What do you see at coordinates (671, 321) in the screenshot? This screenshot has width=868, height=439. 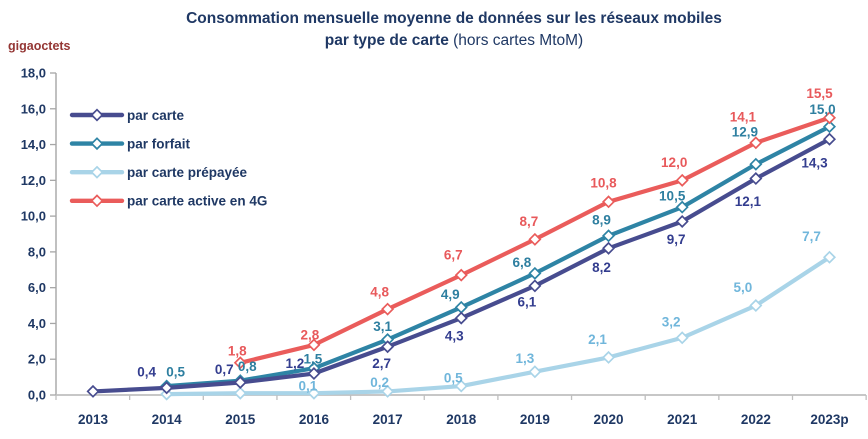 I see `data-label: 3,2` at bounding box center [671, 321].